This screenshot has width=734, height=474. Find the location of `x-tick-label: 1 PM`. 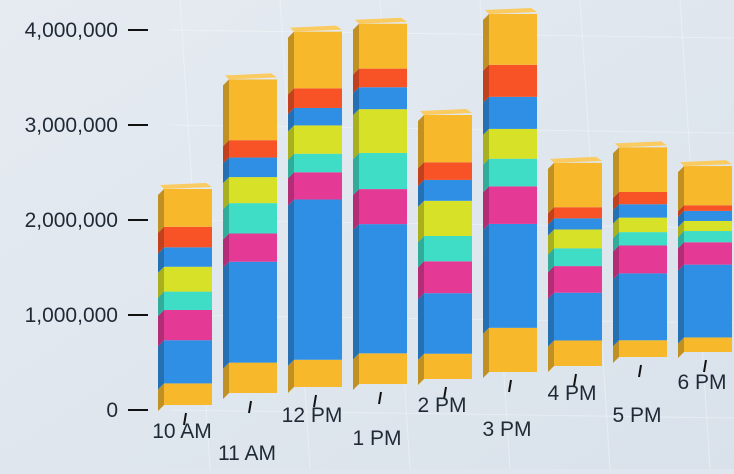

x-tick-label: 1 PM is located at coordinates (376, 438).